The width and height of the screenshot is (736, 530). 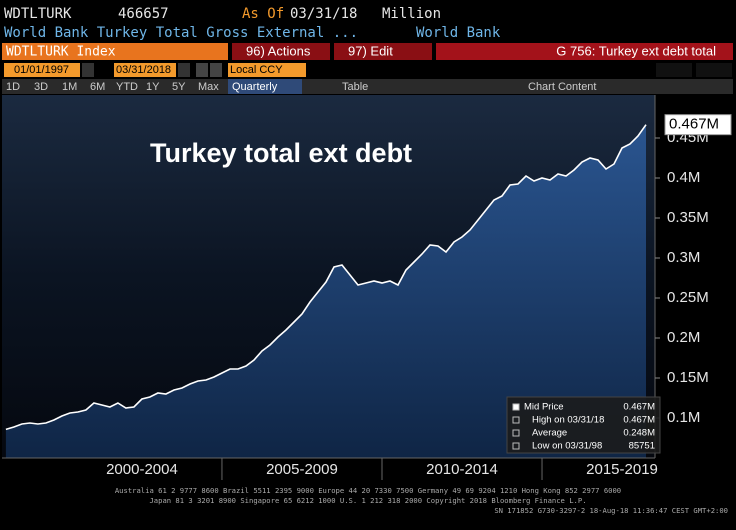 What do you see at coordinates (13, 87) in the screenshot?
I see `period-button: 1D` at bounding box center [13, 87].